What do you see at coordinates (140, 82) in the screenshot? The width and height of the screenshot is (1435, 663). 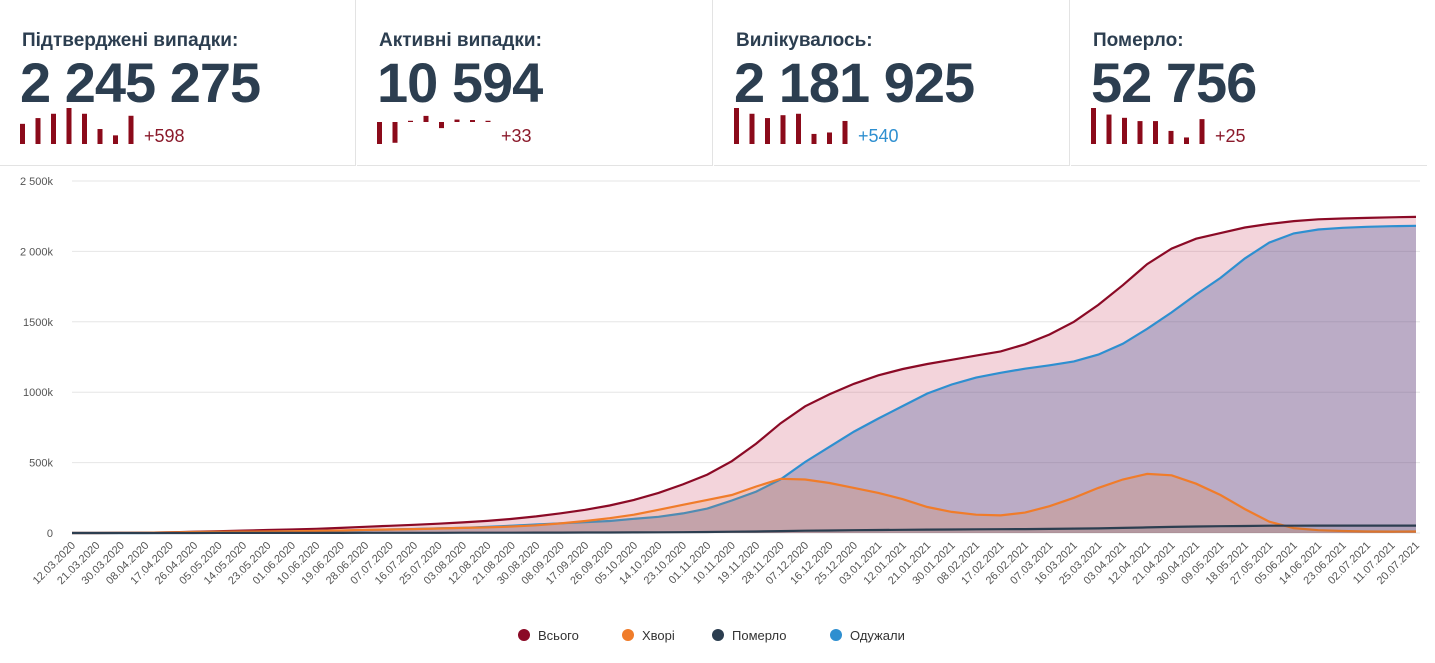 I see `card-value: 2 245 275` at bounding box center [140, 82].